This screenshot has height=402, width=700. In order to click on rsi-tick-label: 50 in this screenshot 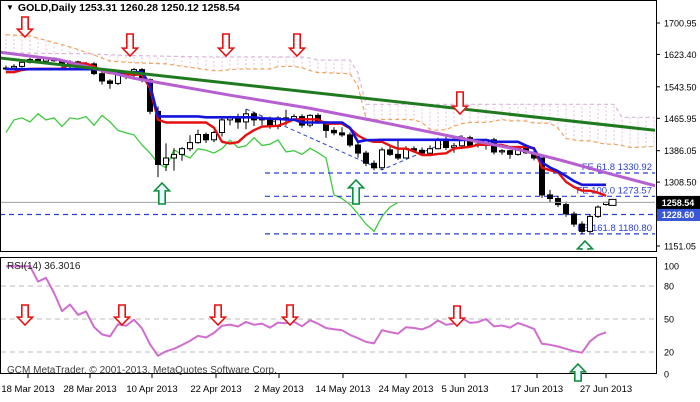, I will do `click(669, 320)`.